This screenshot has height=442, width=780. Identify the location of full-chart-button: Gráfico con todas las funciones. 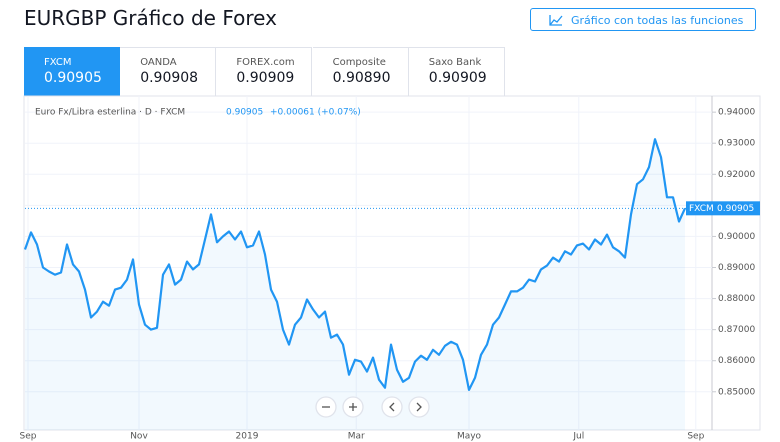
(643, 19).